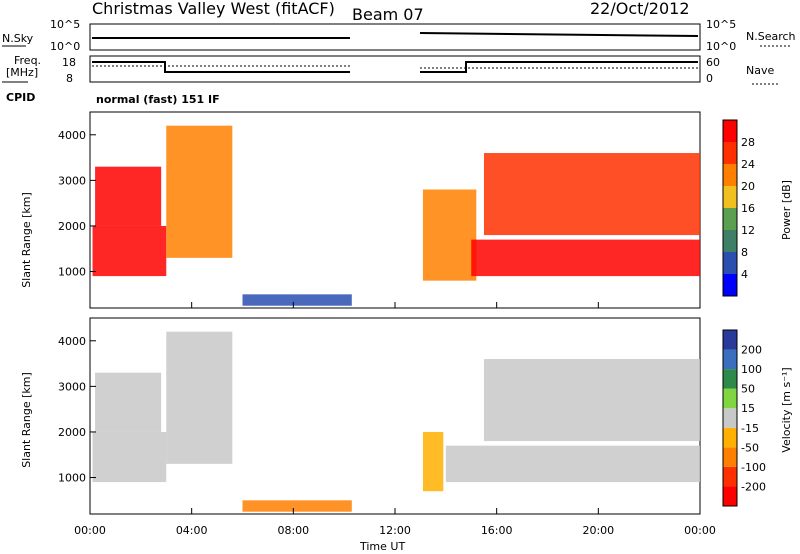 The width and height of the screenshot is (800, 554). What do you see at coordinates (744, 274) in the screenshot?
I see `colorbar-tick-label: 4` at bounding box center [744, 274].